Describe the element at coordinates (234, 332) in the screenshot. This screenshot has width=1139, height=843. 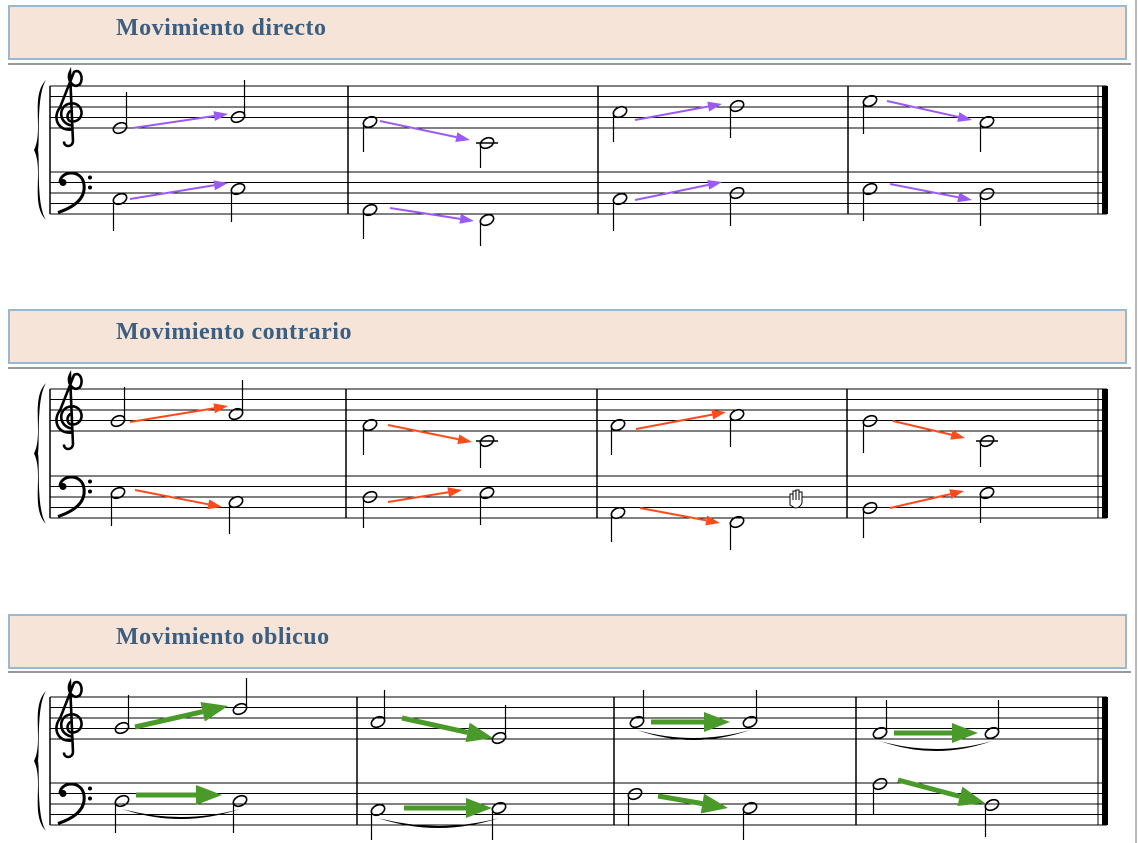
I see `section-title: Movimiento contrario` at that location.